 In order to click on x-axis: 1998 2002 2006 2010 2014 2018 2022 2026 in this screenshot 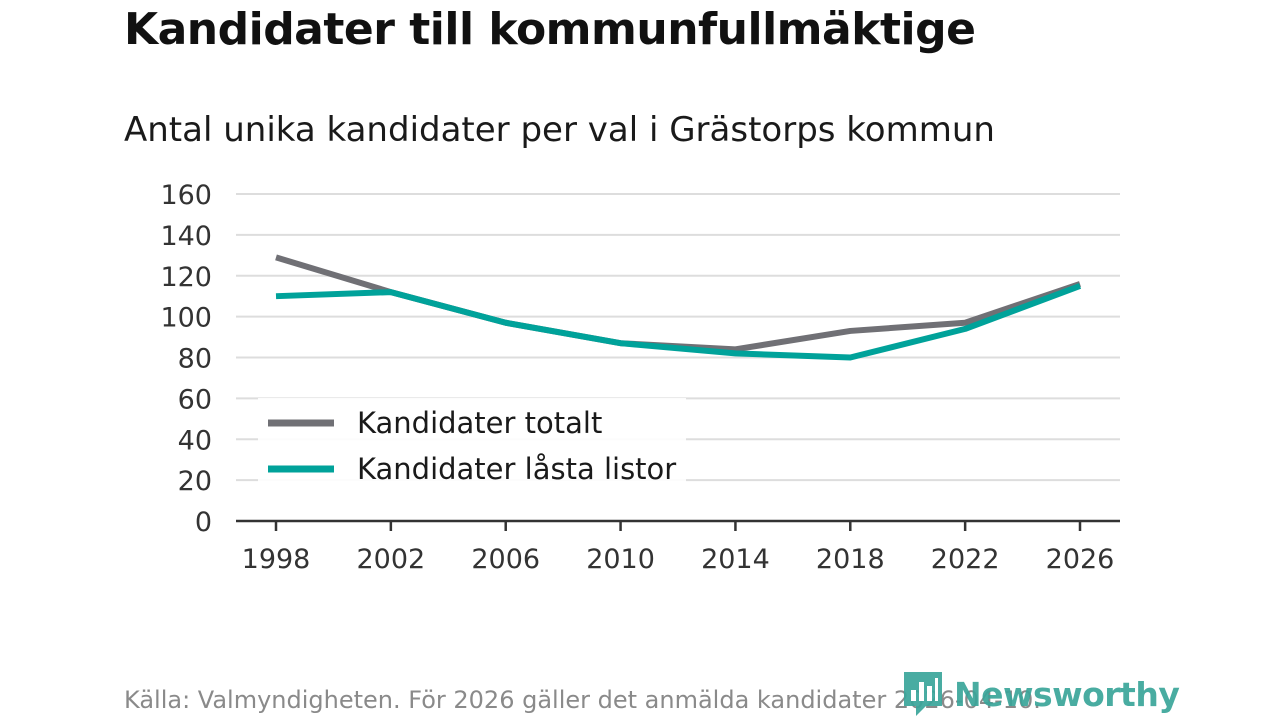, I will do `click(678, 547)`.